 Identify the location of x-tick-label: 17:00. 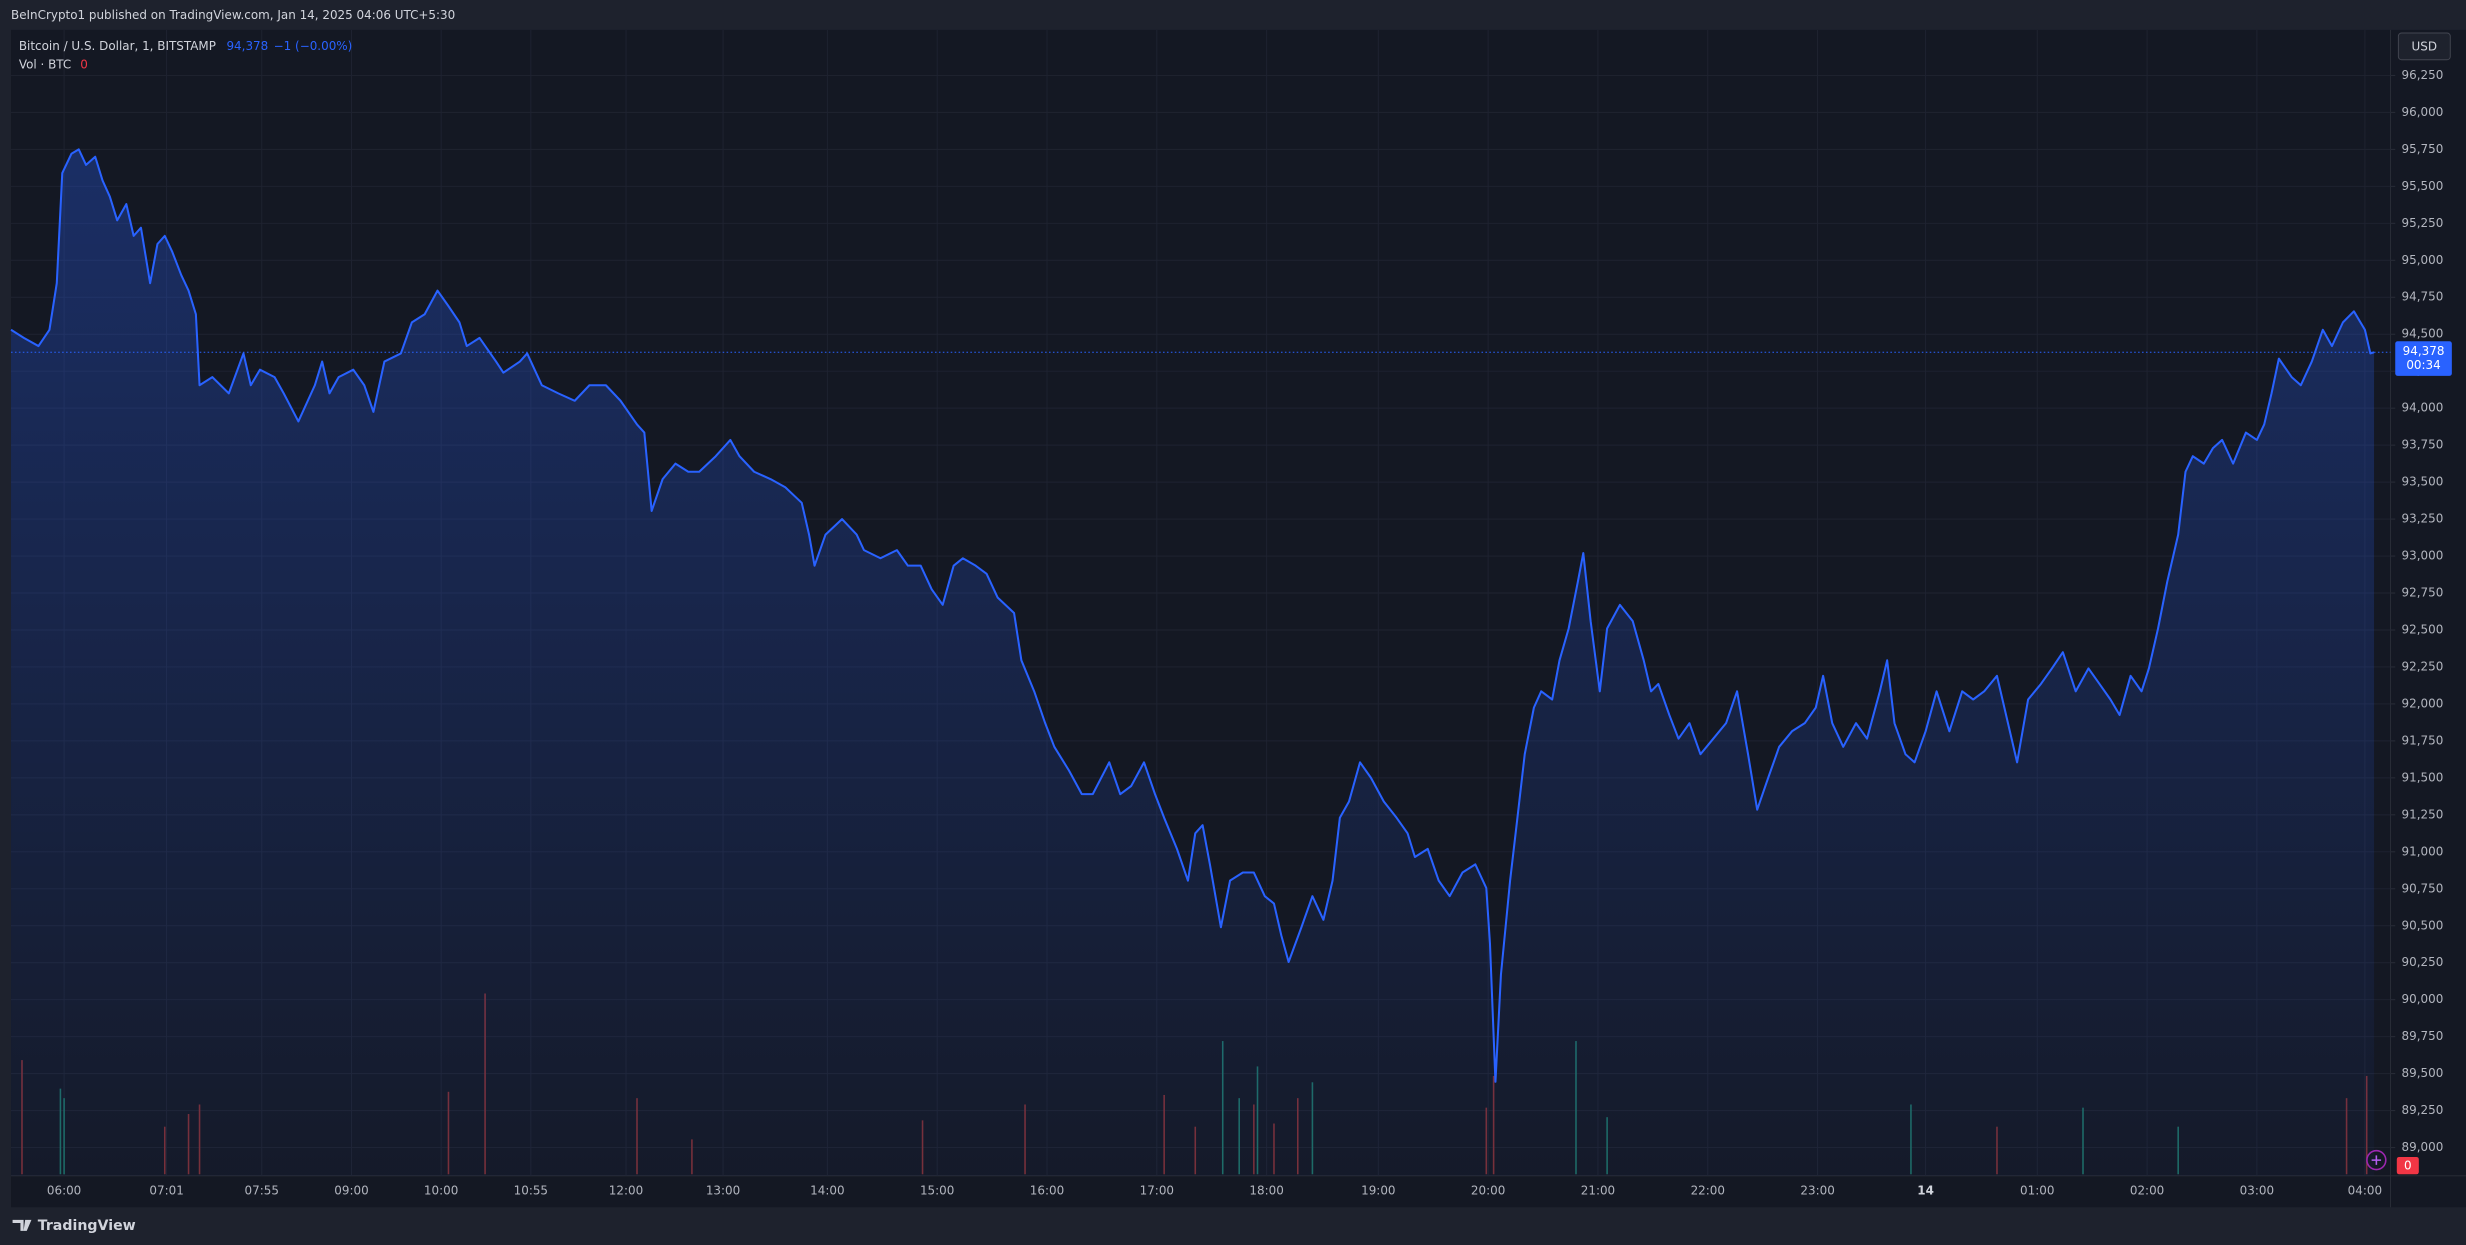
(1157, 1190).